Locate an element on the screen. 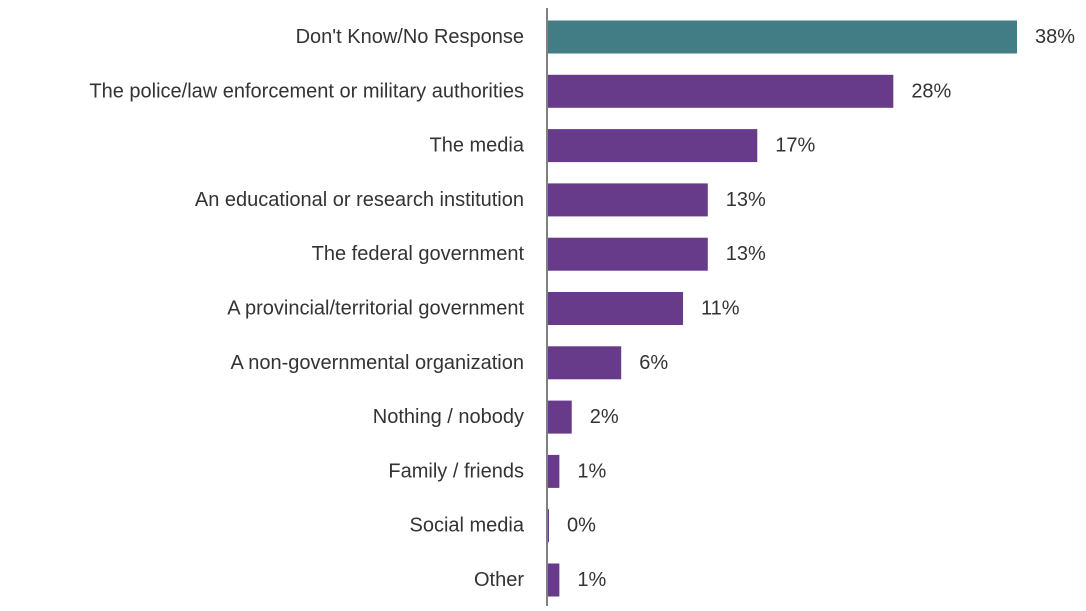 The image size is (1086, 611). bar-don-t-know-no-response is located at coordinates (782, 37).